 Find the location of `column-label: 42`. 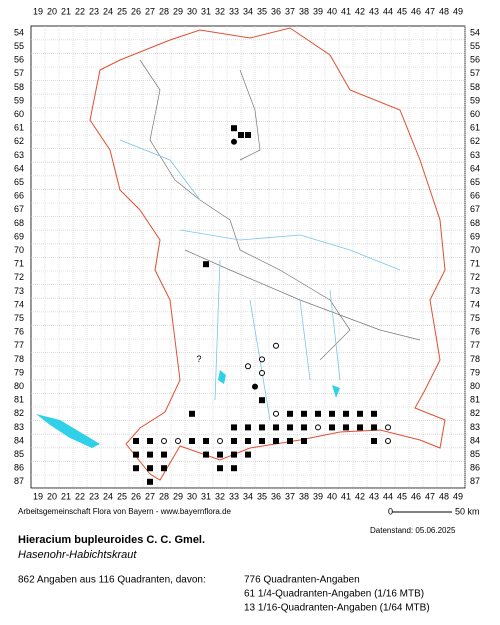

column-label: 42 is located at coordinates (360, 11).